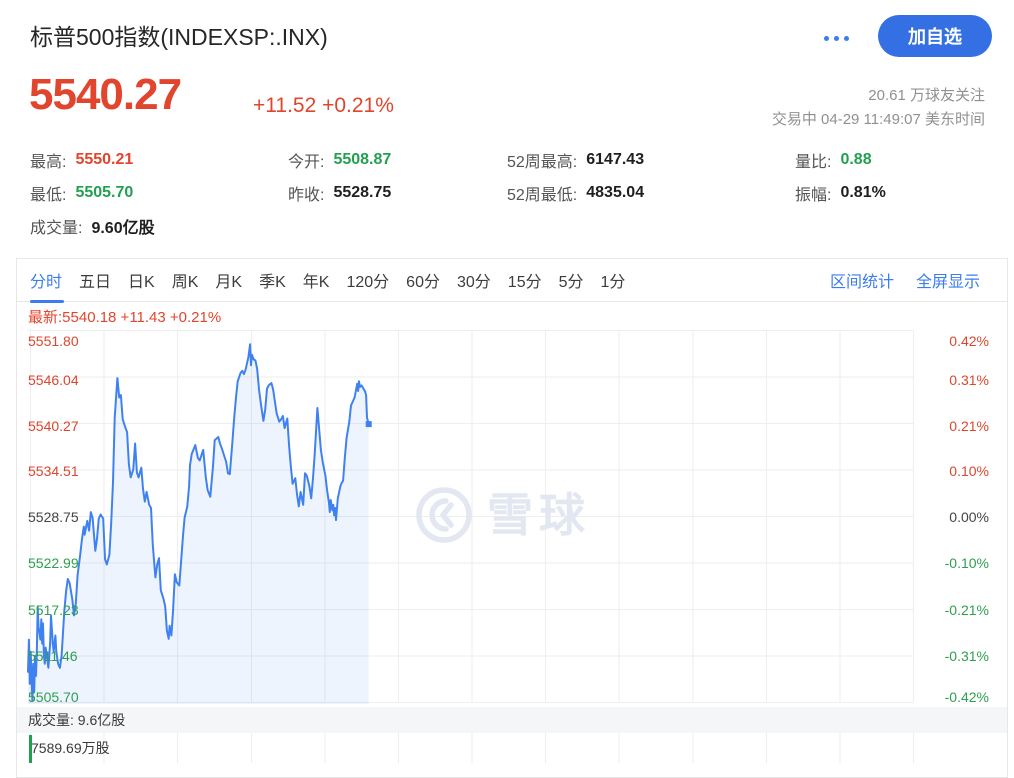  I want to click on range-stats-link: 区间统计, so click(861, 282).